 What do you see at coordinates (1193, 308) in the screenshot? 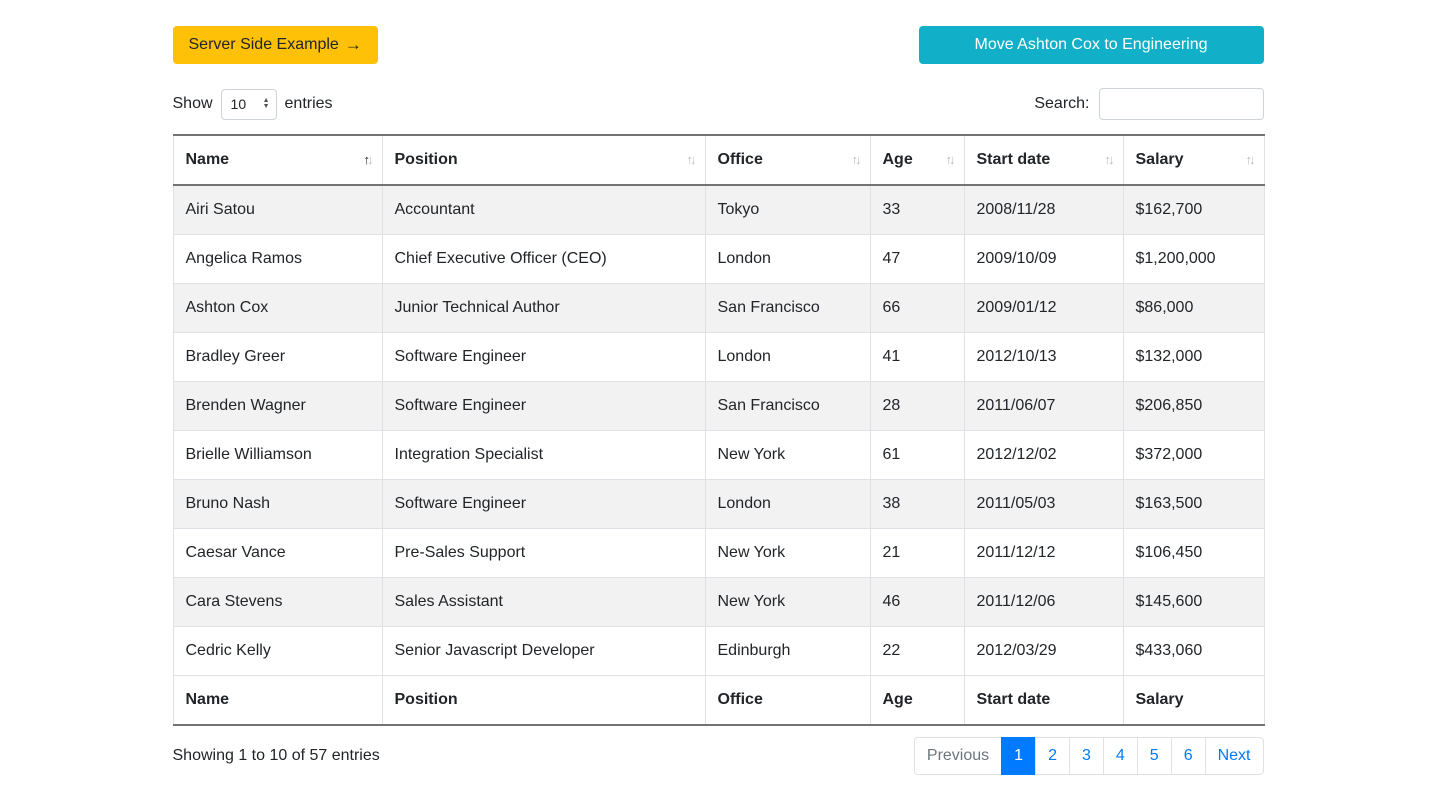
I see `table-cell: $86,000` at bounding box center [1193, 308].